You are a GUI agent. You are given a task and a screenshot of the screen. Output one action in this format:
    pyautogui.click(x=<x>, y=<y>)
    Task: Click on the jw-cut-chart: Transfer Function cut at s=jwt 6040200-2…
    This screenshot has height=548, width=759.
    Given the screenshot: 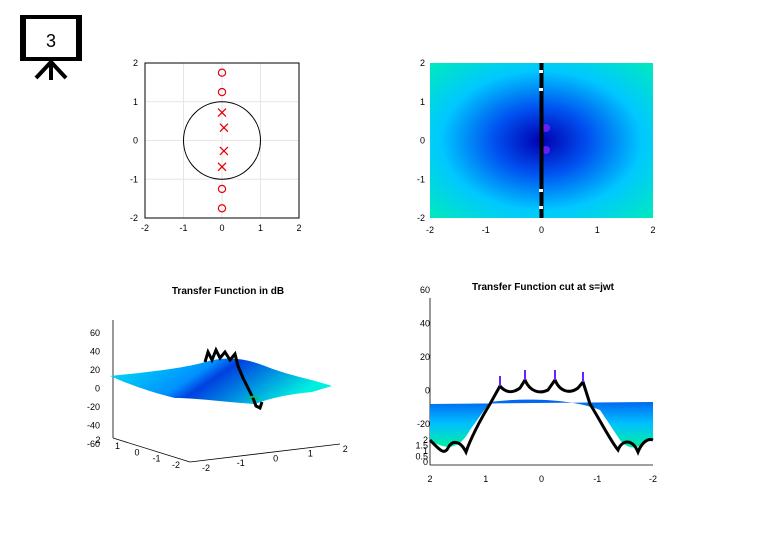 What is the action you would take?
    pyautogui.click(x=536, y=383)
    